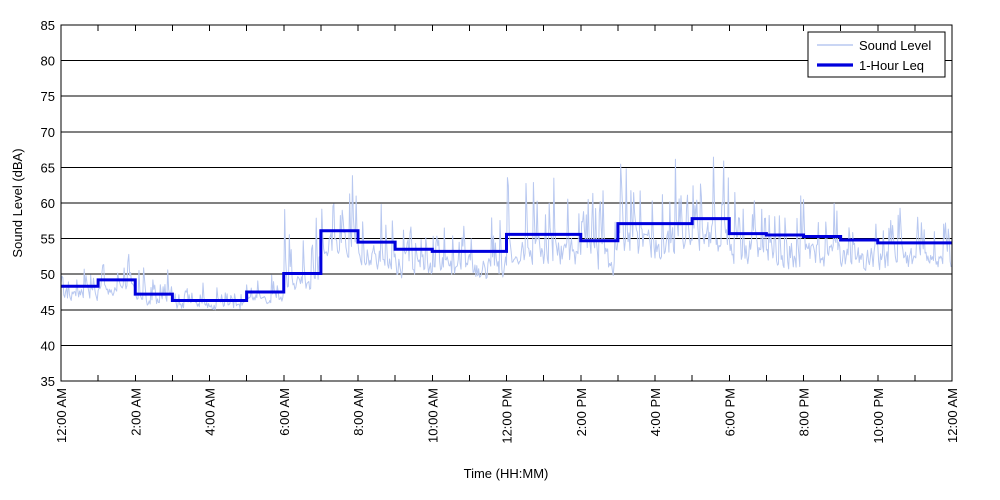 The height and width of the screenshot is (500, 1000). I want to click on x-tick-label-12: 12:00 AM, so click(952, 415).